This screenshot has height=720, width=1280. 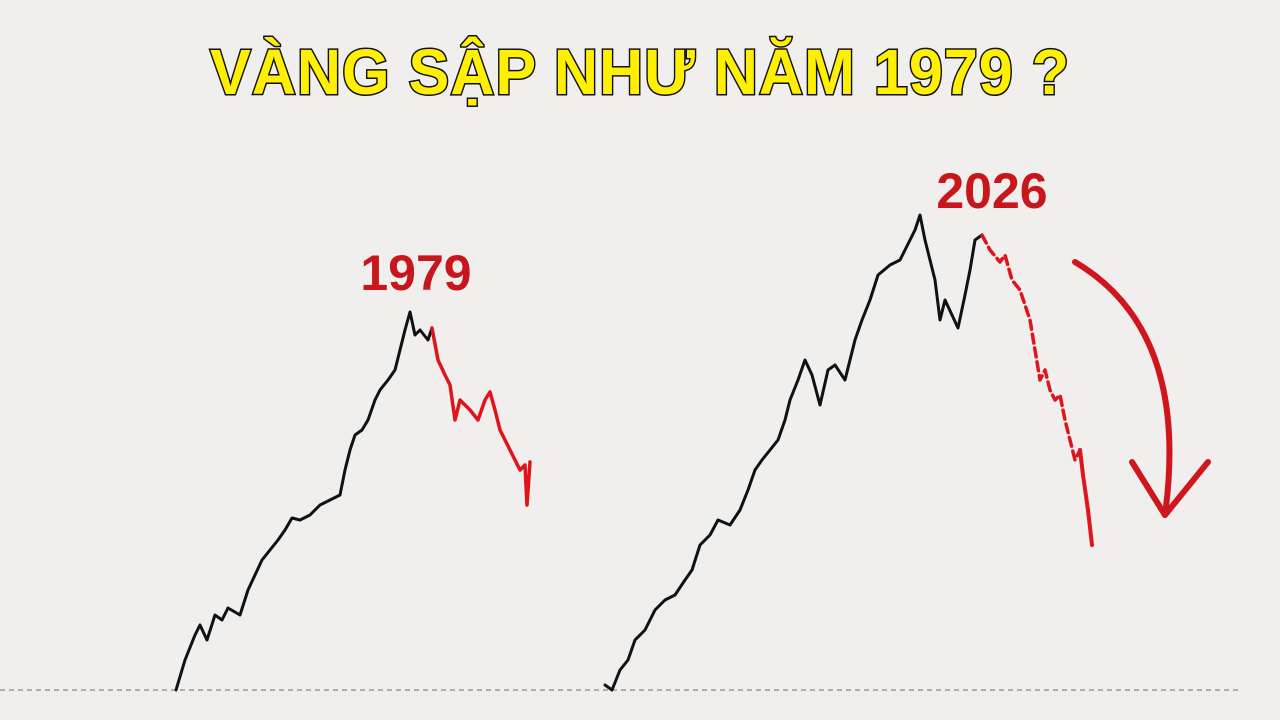 I want to click on line-1979-rise, so click(x=304, y=501).